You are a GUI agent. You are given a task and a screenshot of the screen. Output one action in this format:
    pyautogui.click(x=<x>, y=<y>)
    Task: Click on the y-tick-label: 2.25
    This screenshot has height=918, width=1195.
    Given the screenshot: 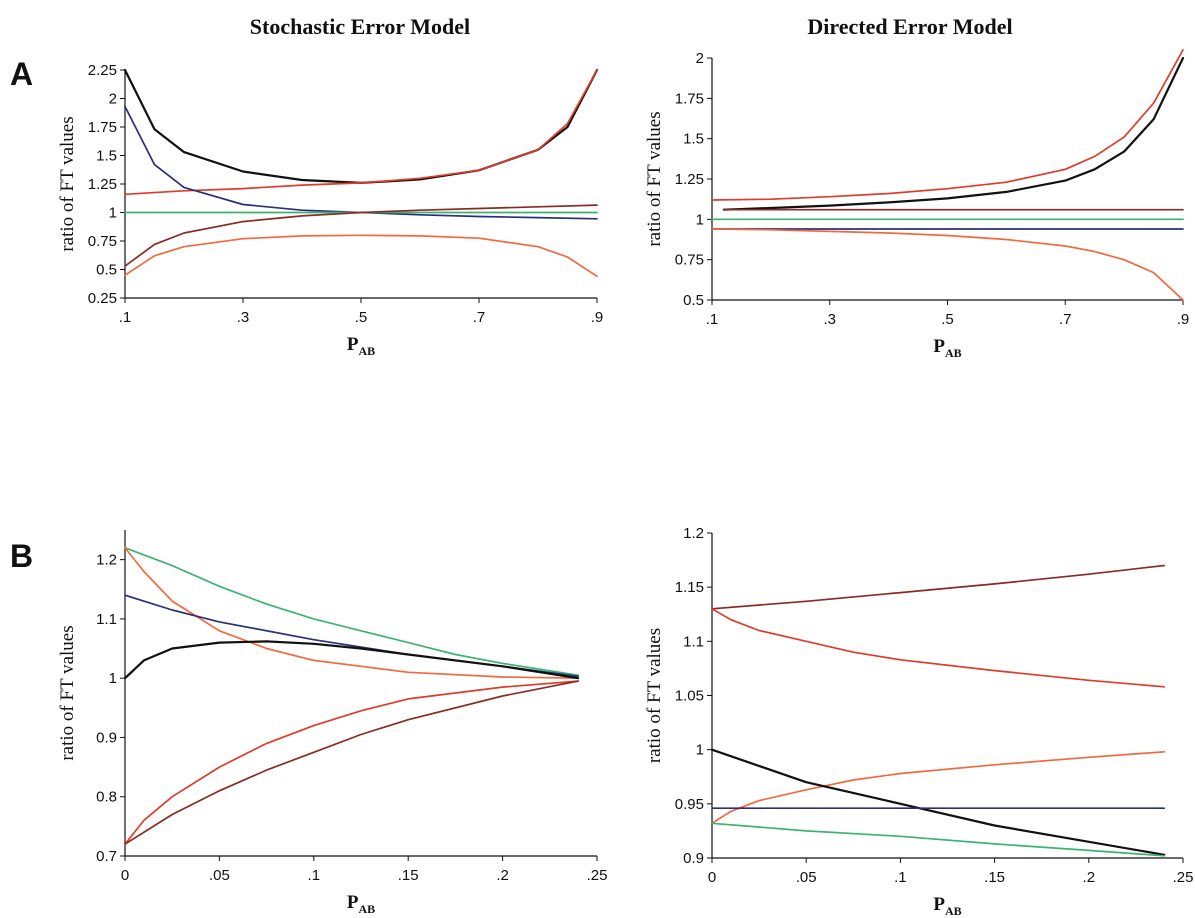 What is the action you would take?
    pyautogui.click(x=102, y=70)
    